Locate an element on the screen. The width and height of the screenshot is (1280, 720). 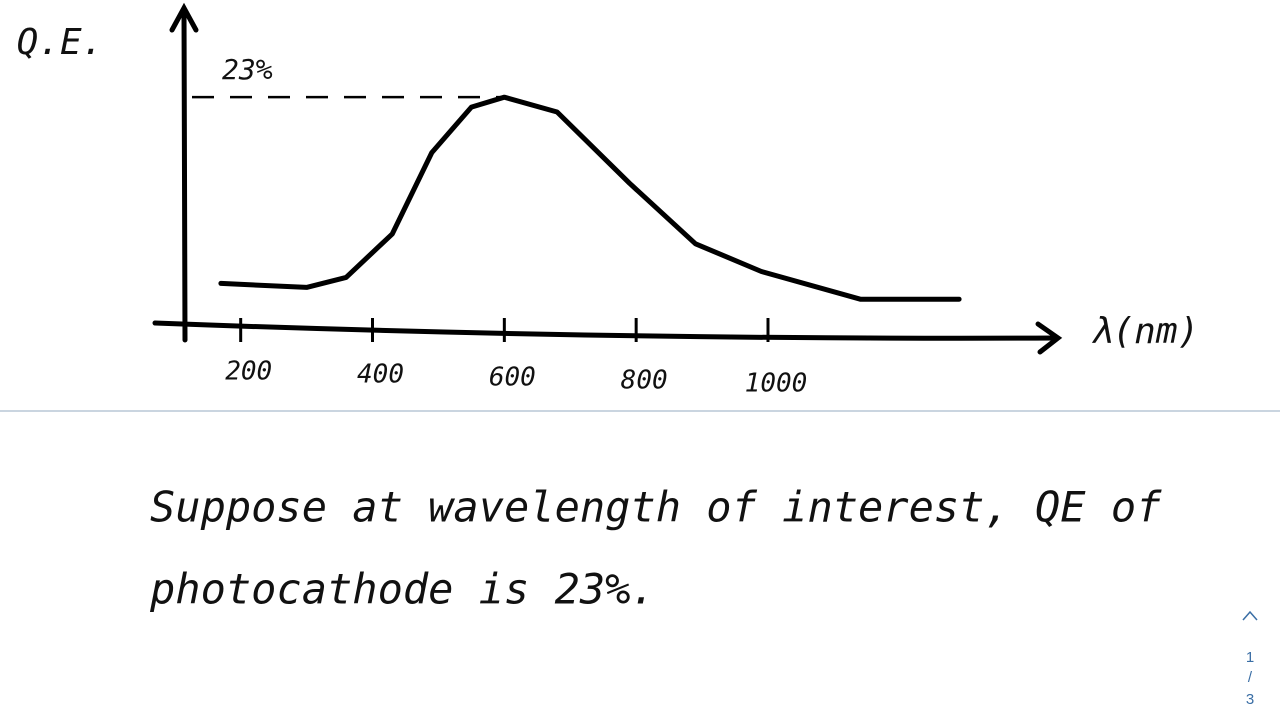
pager-up is located at coordinates (1250, 615).